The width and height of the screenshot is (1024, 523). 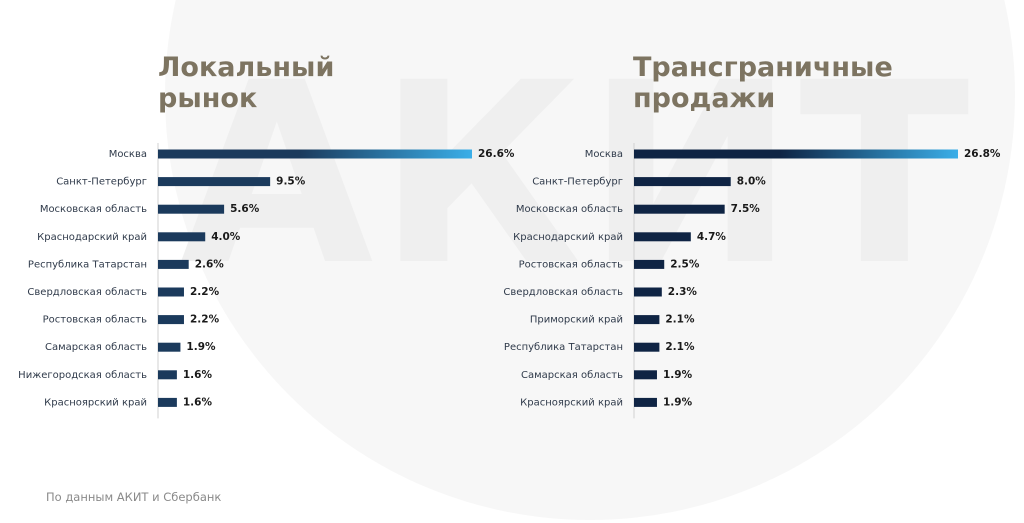 I want to click on crossborder-category-label: Свердловская область, so click(x=563, y=292).